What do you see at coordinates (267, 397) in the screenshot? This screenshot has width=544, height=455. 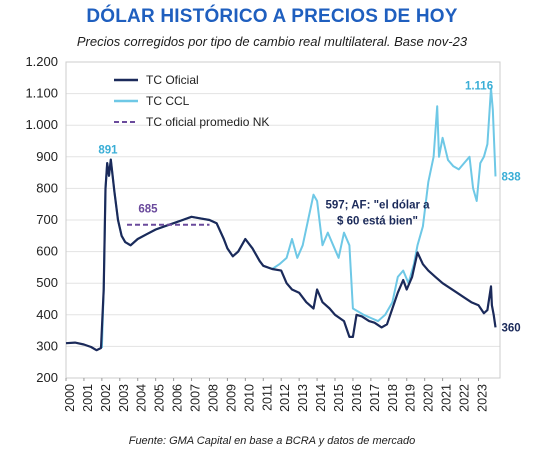 I see `x-tick-label: 2011` at bounding box center [267, 397].